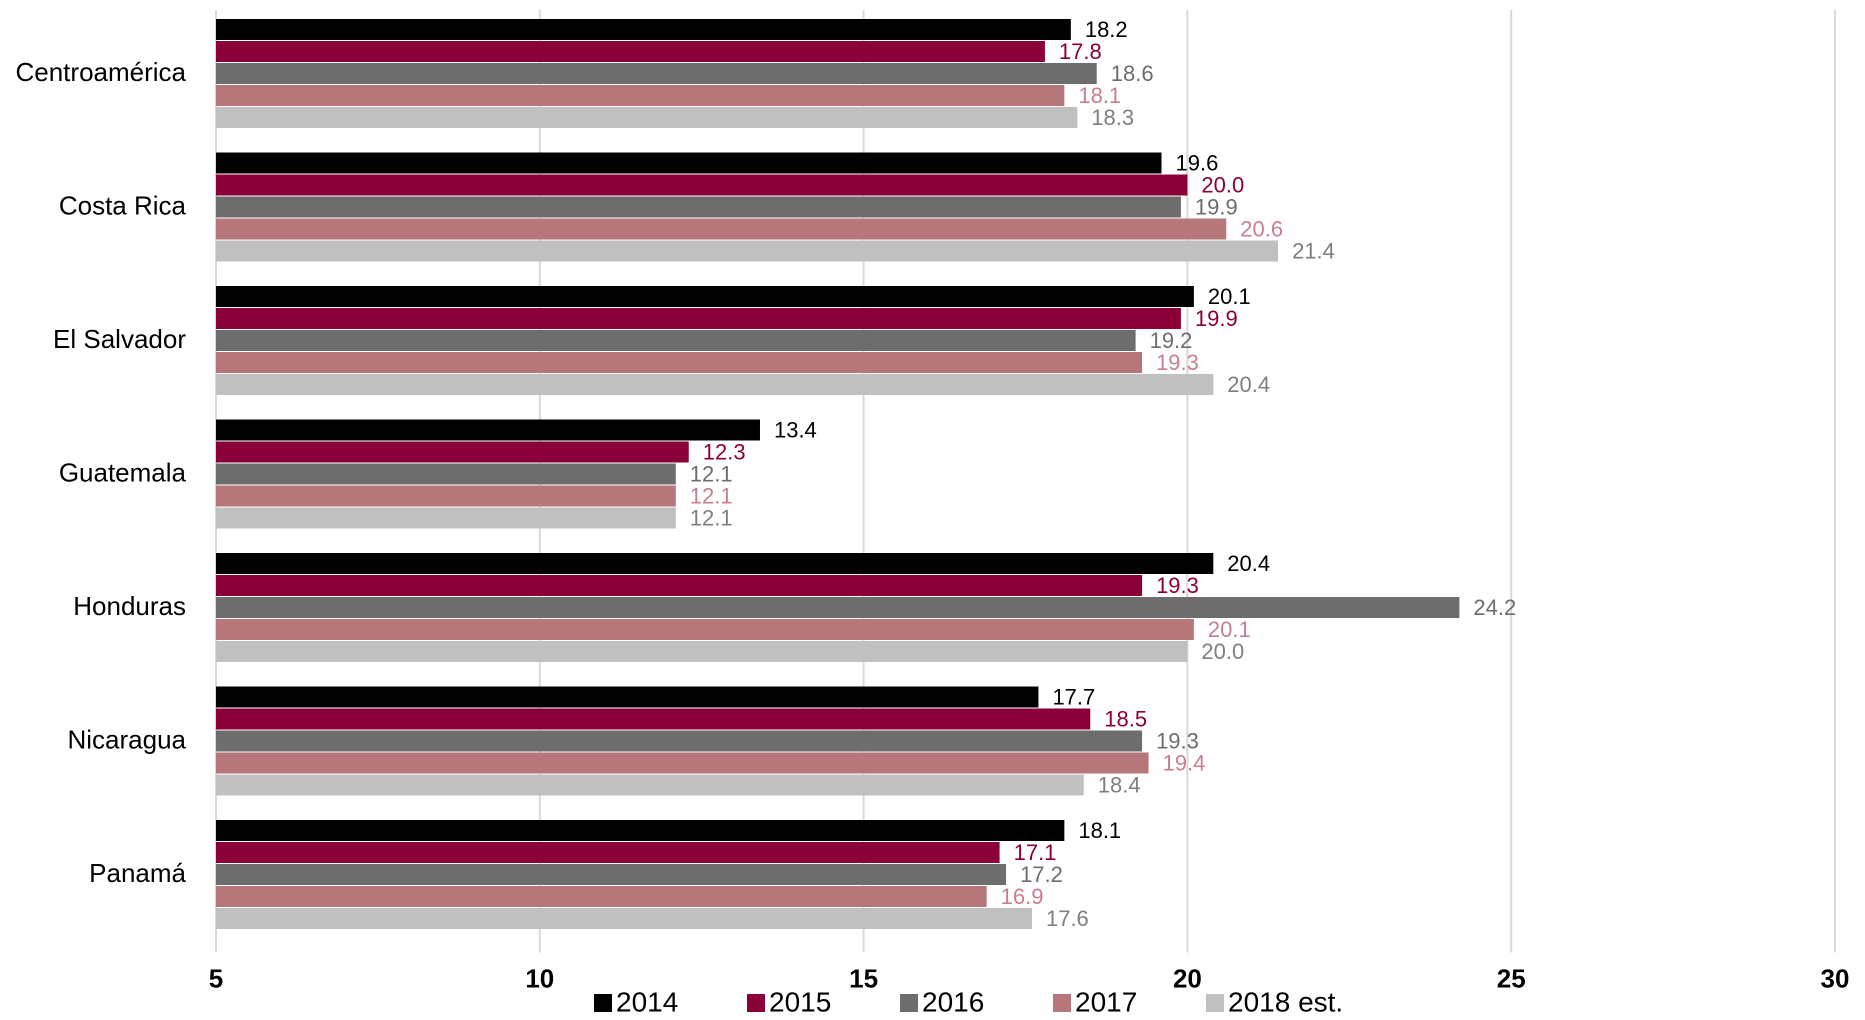 The image size is (1865, 1020). Describe the element at coordinates (724, 451) in the screenshot. I see `value-label: 12.3` at that location.